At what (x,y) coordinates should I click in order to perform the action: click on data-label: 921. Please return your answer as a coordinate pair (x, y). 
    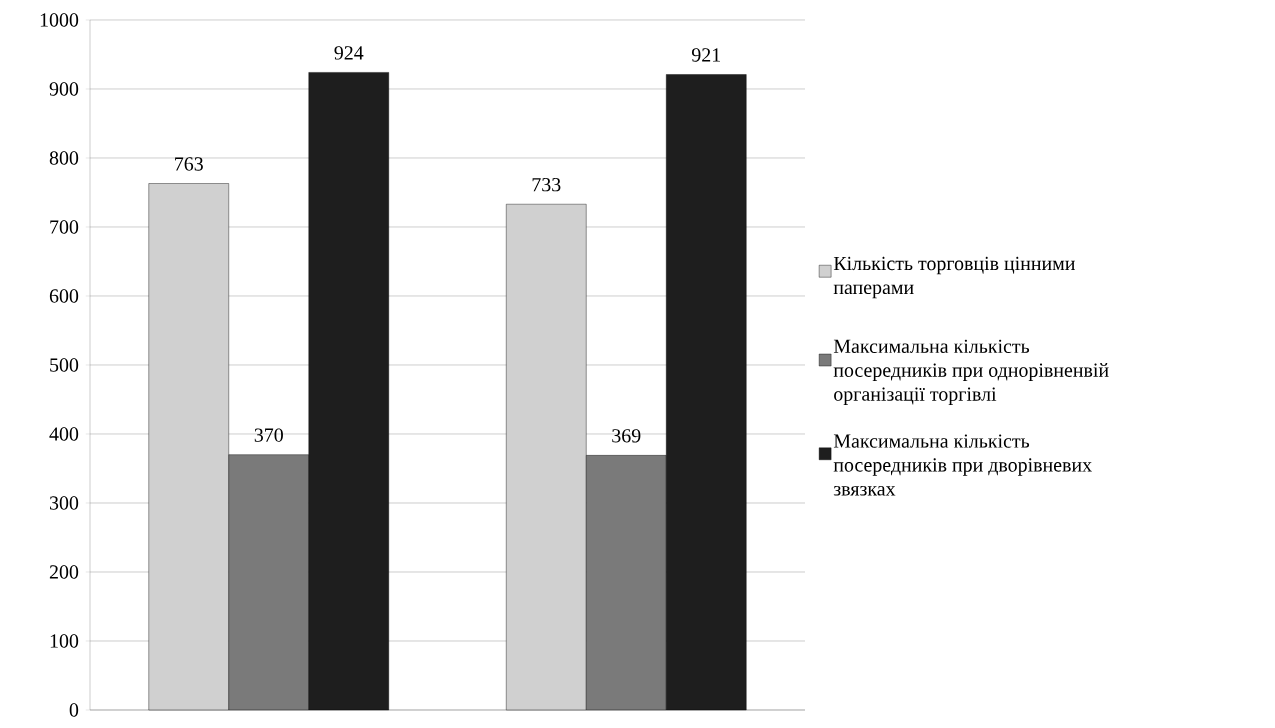
    Looking at the image, I should click on (706, 55).